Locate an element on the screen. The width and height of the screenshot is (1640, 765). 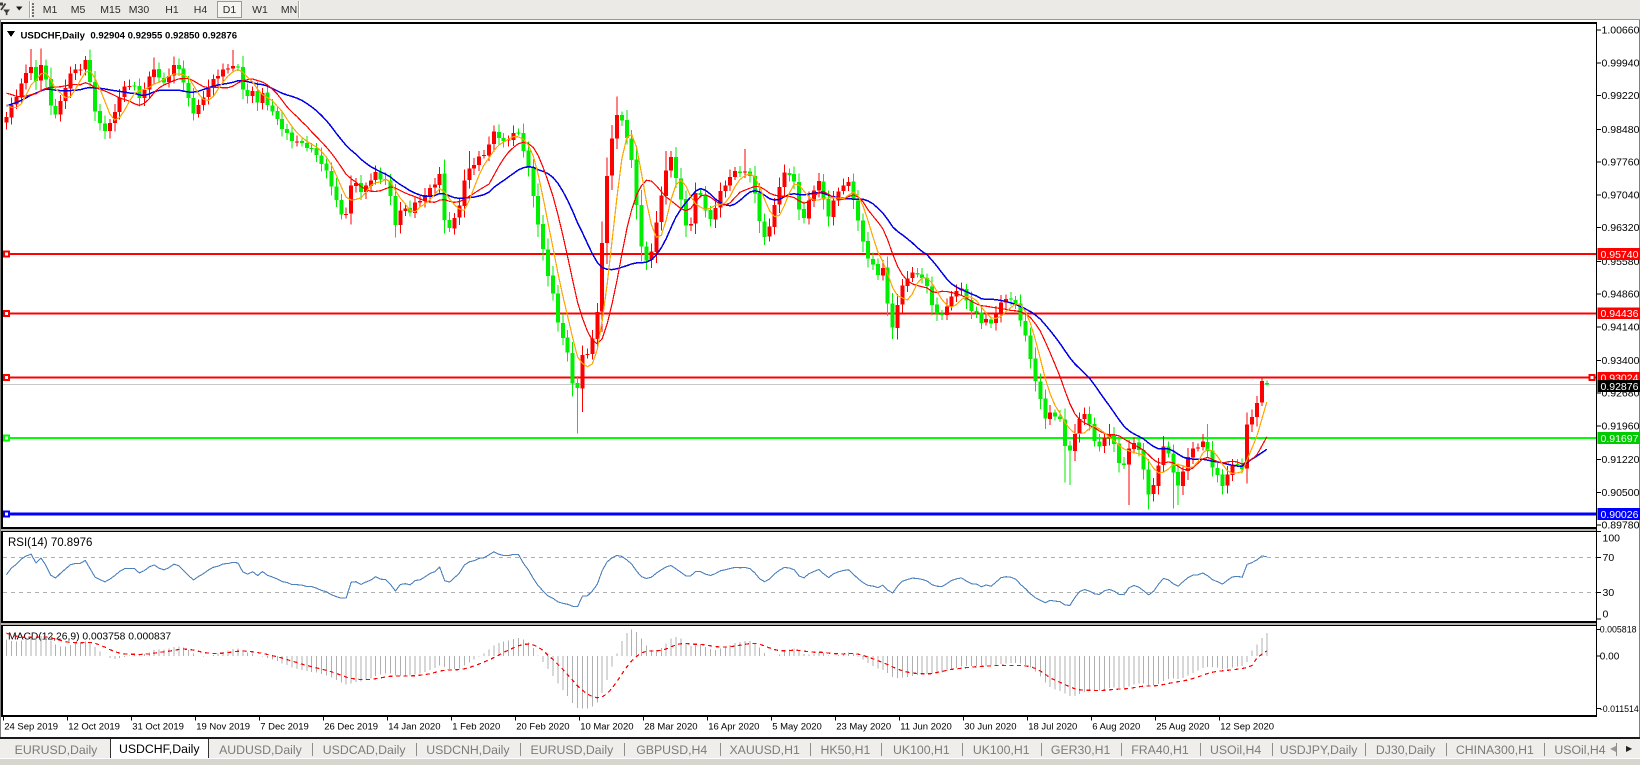
svg-text: 0.94436 is located at coordinates (1620, 314).